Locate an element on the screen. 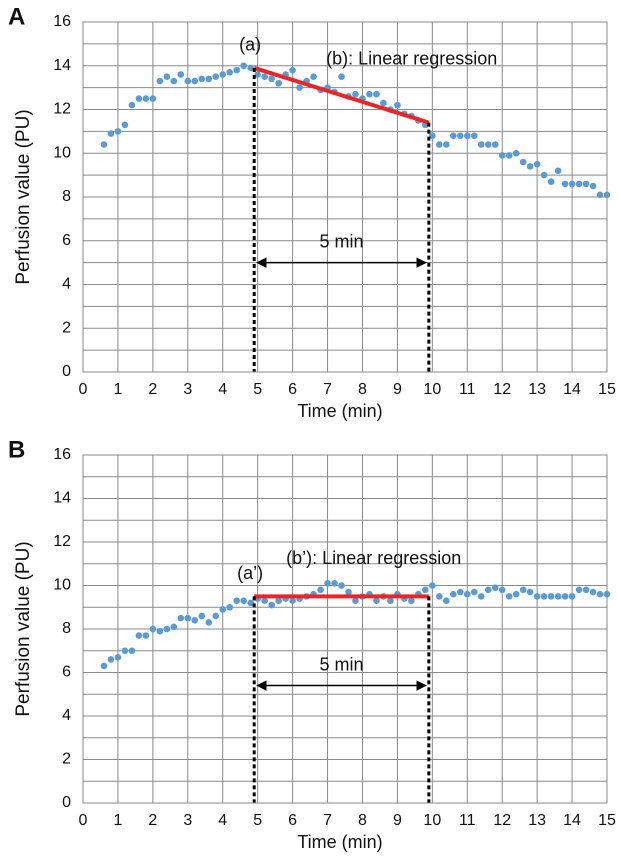 The height and width of the screenshot is (861, 618). interval-label: 5 min is located at coordinates (341, 664).